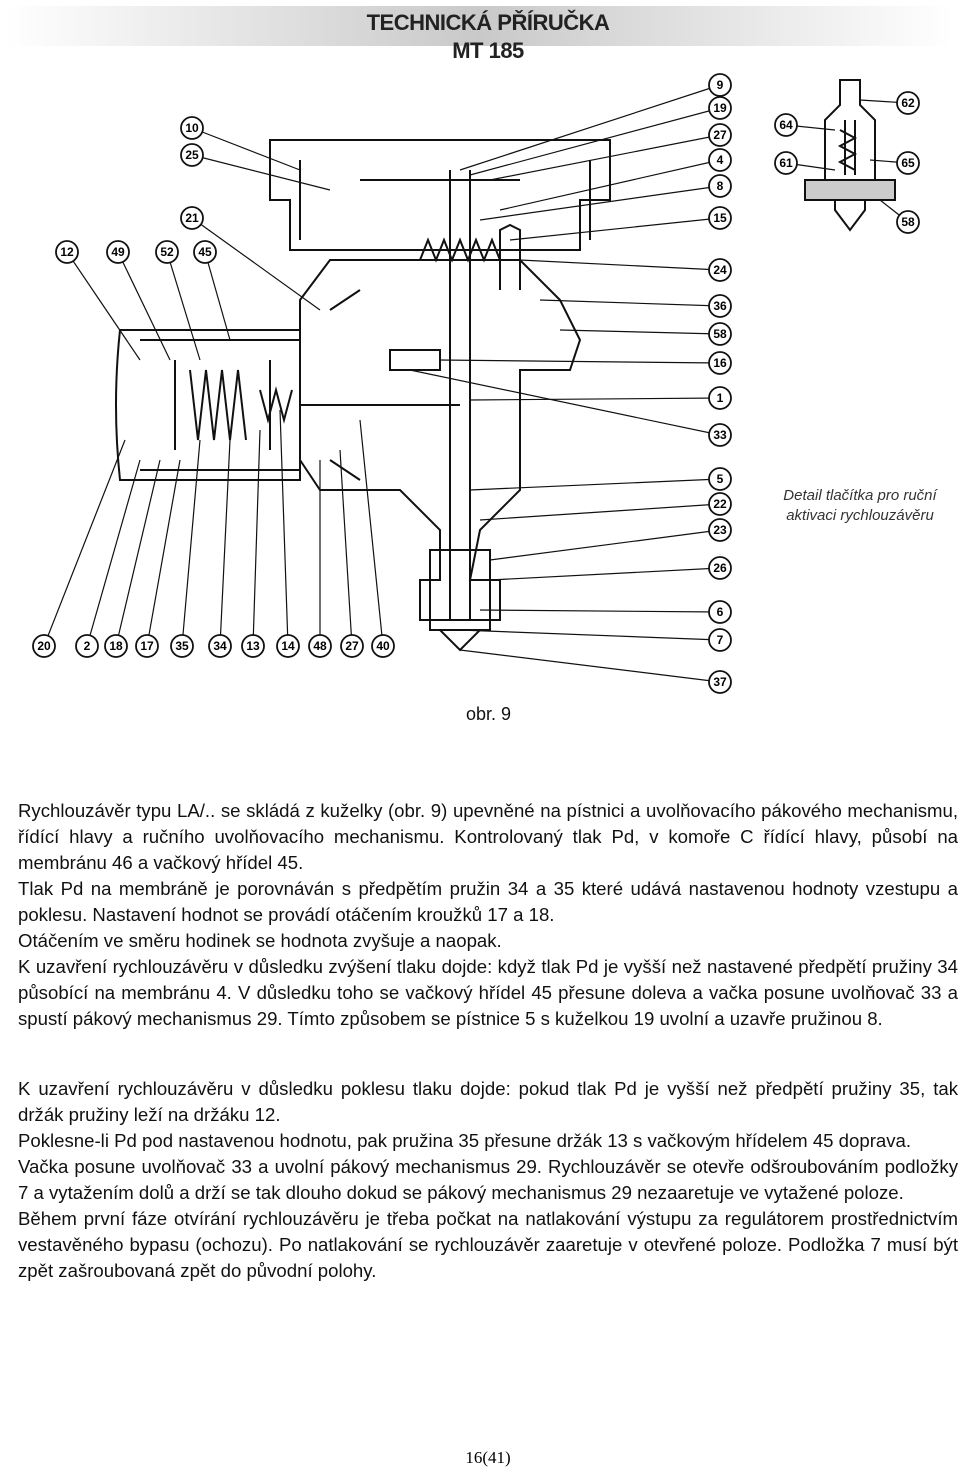 This screenshot has width=960, height=1472. I want to click on header-bar, so click(479, 26).